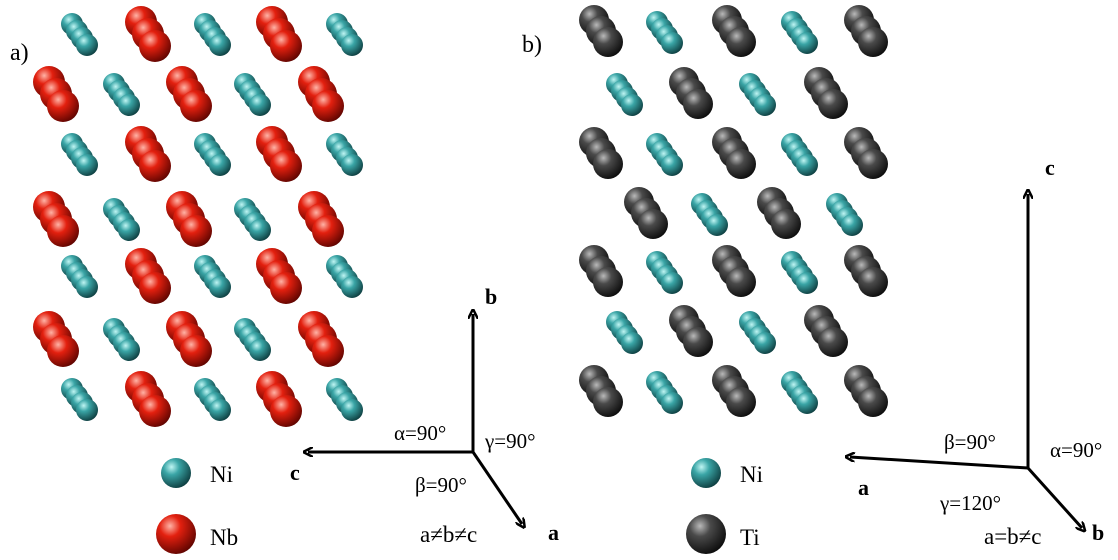  What do you see at coordinates (750, 537) in the screenshot?
I see `legend-ti-label: Ti` at bounding box center [750, 537].